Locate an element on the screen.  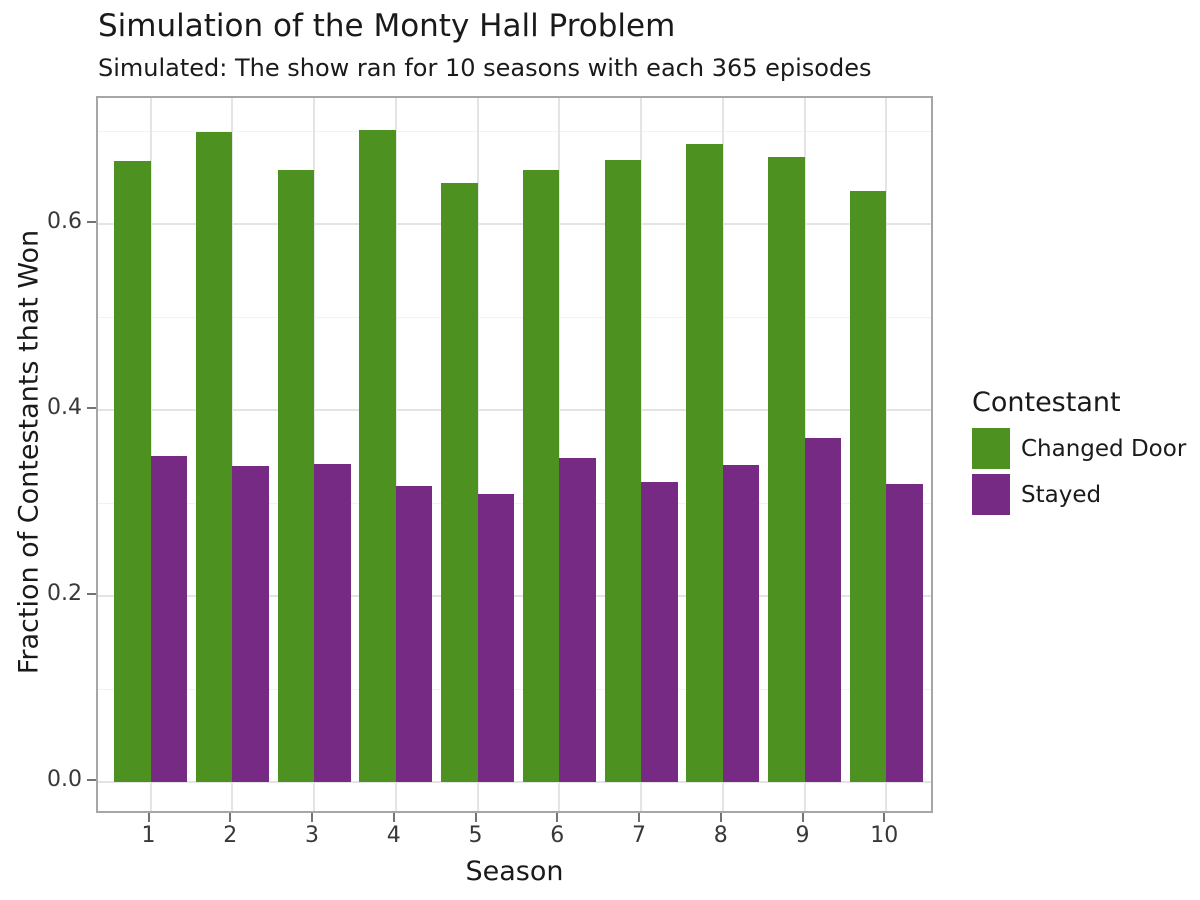
x-tick-label: 3 is located at coordinates (312, 835).